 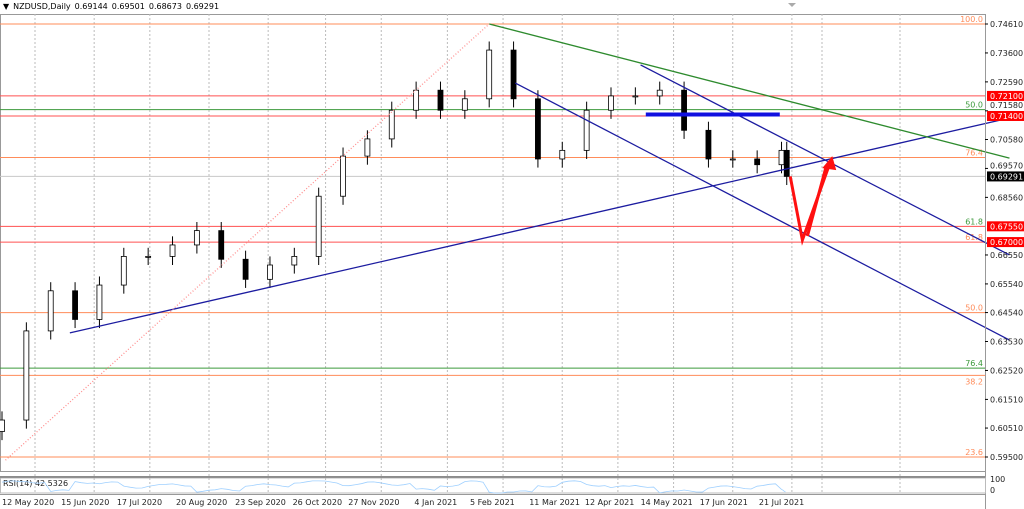 I want to click on y-tick-label: 0.59500, so click(x=1006, y=457).